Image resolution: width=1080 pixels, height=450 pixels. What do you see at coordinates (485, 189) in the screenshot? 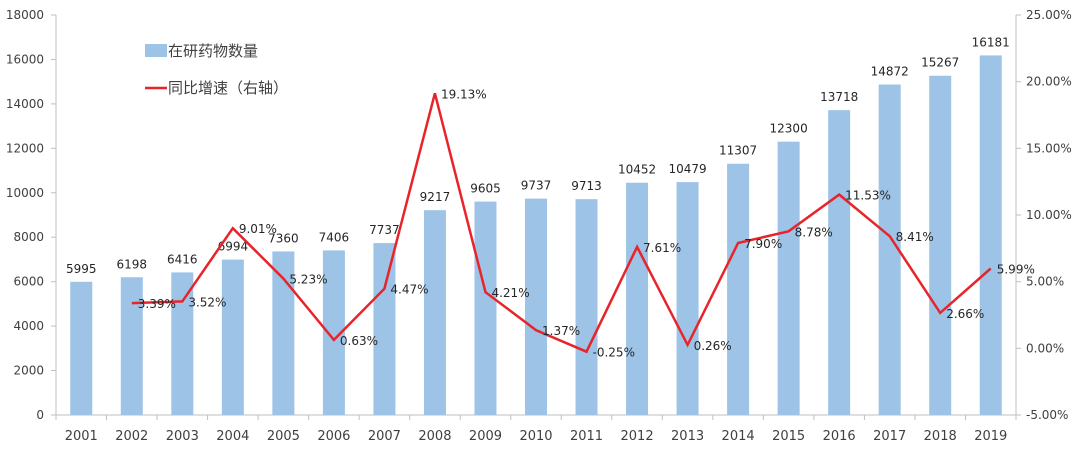
I see `bar-data-label: 9605` at bounding box center [485, 189].